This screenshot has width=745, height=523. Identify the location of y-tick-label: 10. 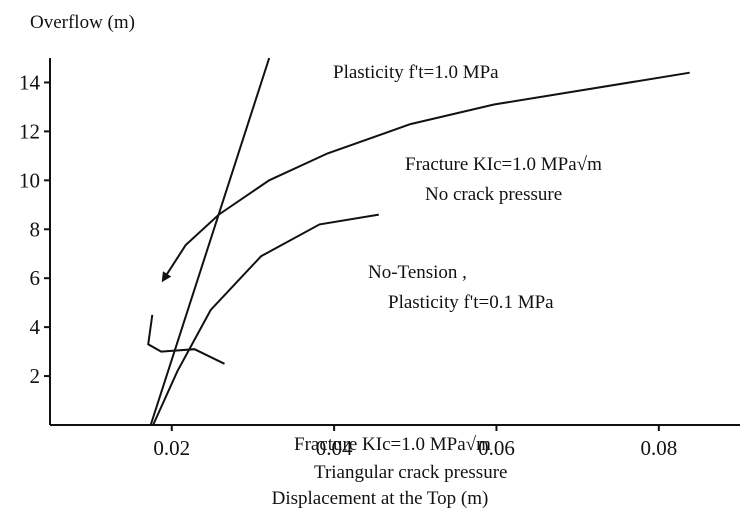
(29, 180).